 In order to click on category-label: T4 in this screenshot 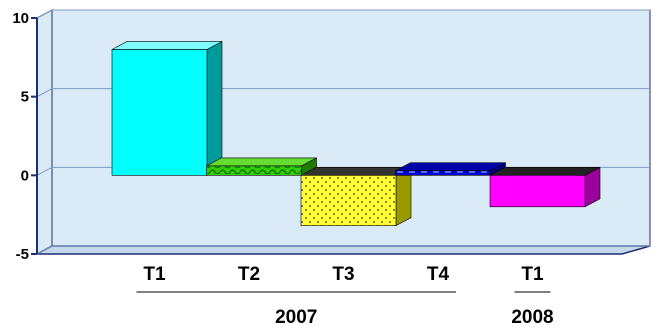, I will do `click(438, 274)`.